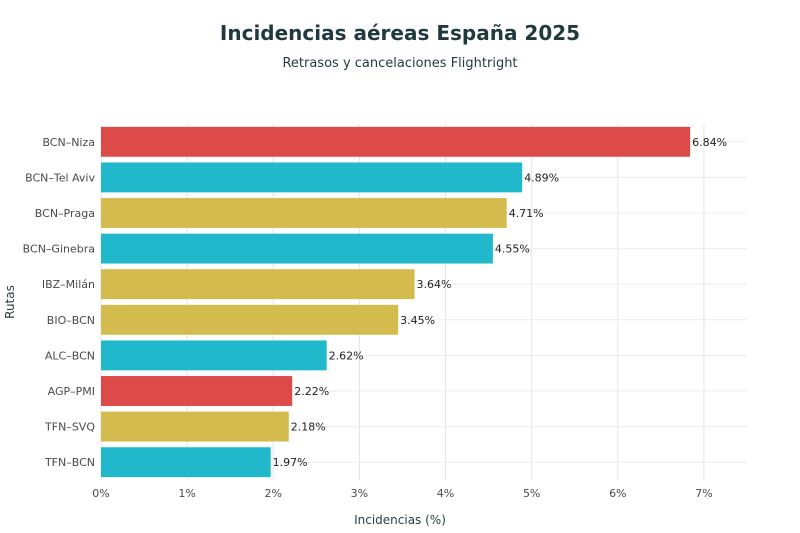 Image resolution: width=800 pixels, height=533 pixels. Describe the element at coordinates (59, 249) in the screenshot. I see `category-label: BCN–Ginebra` at that location.